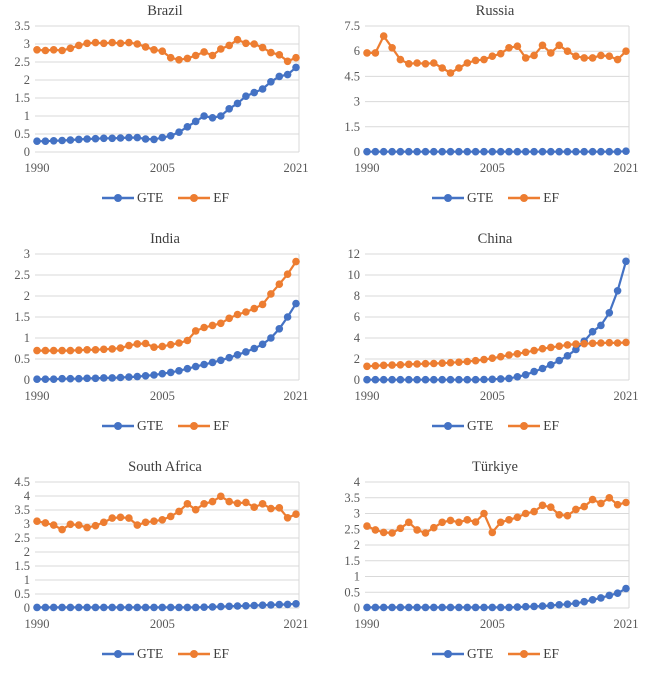  Describe the element at coordinates (165, 654) in the screenshot. I see `legend-south-africa: GTE EF` at that location.